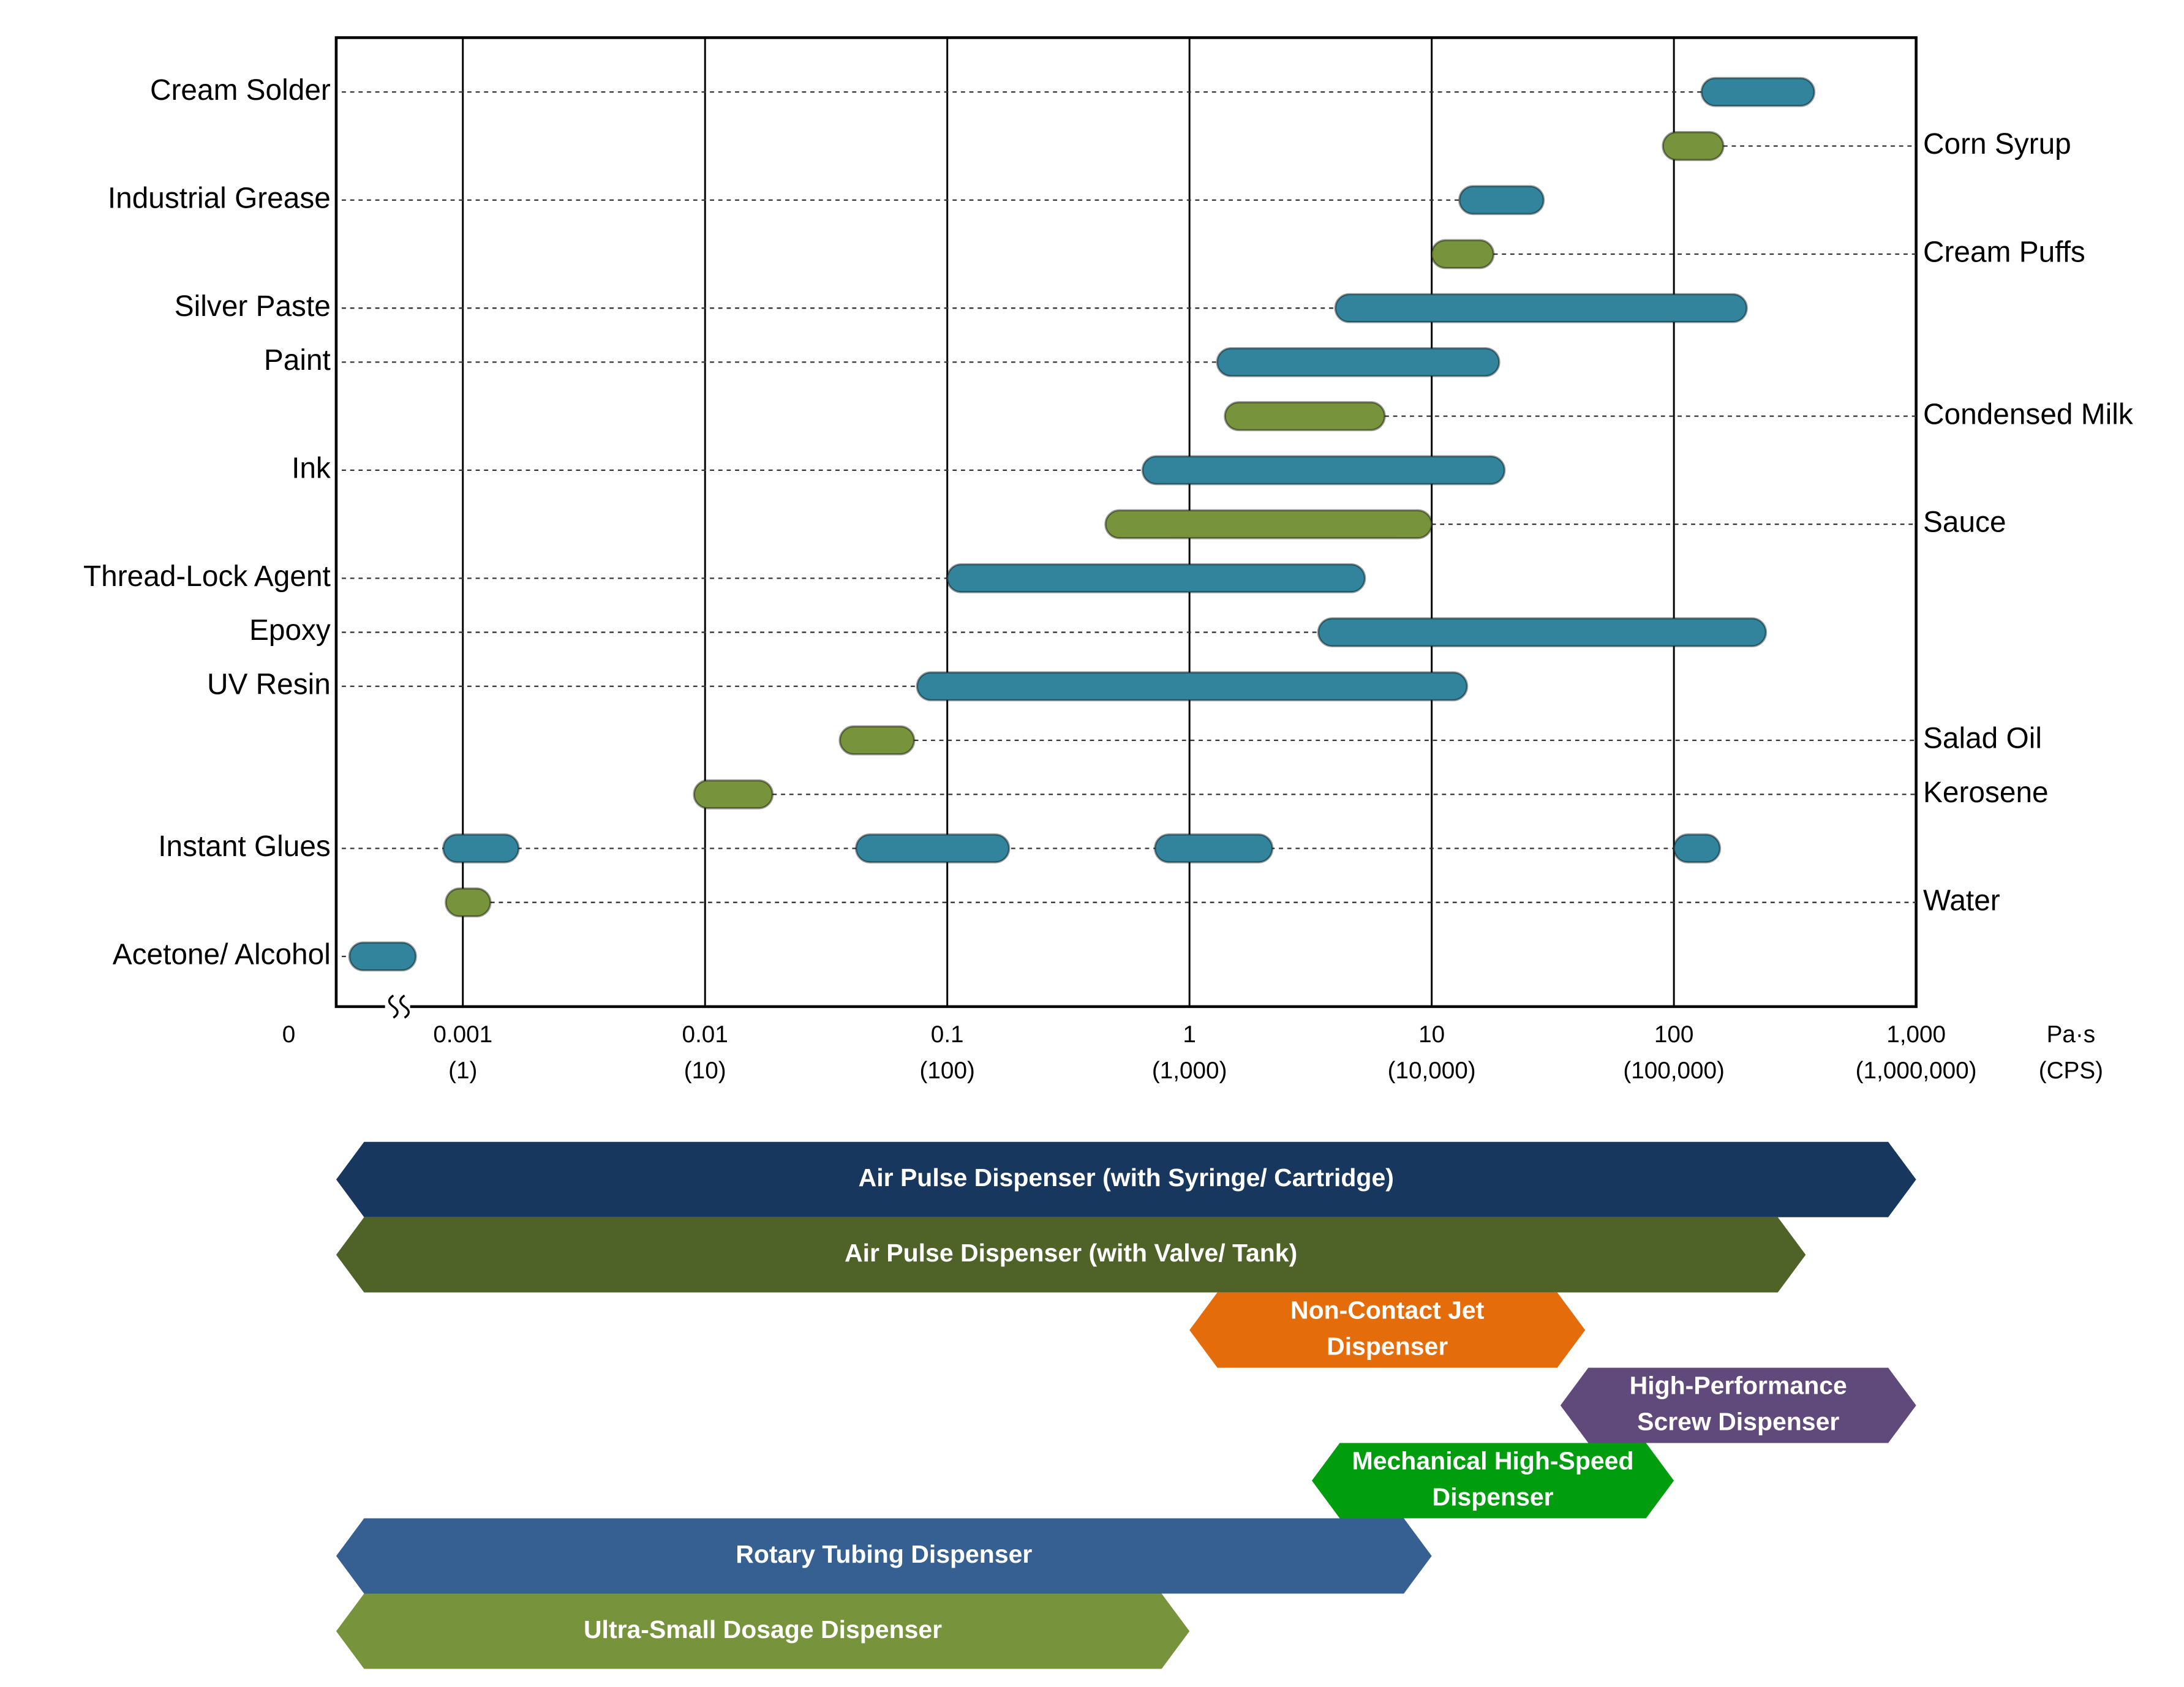 Image resolution: width=2184 pixels, height=1687 pixels. What do you see at coordinates (244, 846) in the screenshot?
I see `row-label: Instant Glues` at bounding box center [244, 846].